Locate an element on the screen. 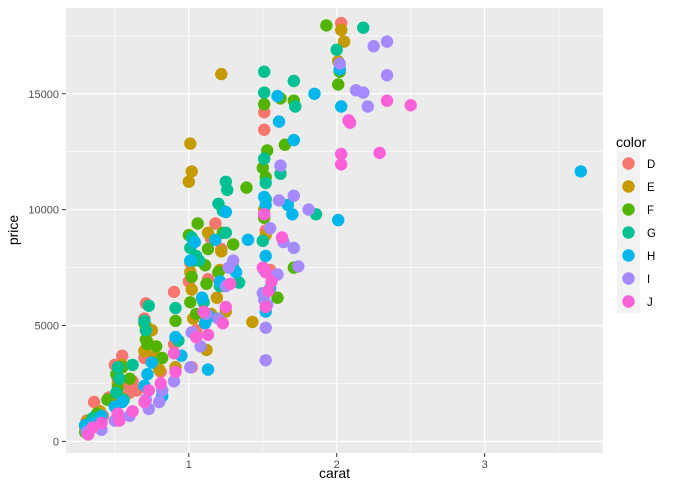 This screenshot has height=486, width=680. y-tick-label: 5000 is located at coordinates (47, 327).